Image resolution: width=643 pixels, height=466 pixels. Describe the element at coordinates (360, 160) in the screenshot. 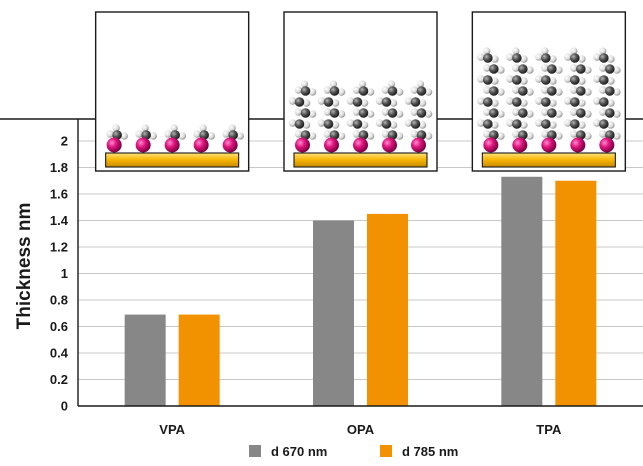

I see `substrate` at that location.